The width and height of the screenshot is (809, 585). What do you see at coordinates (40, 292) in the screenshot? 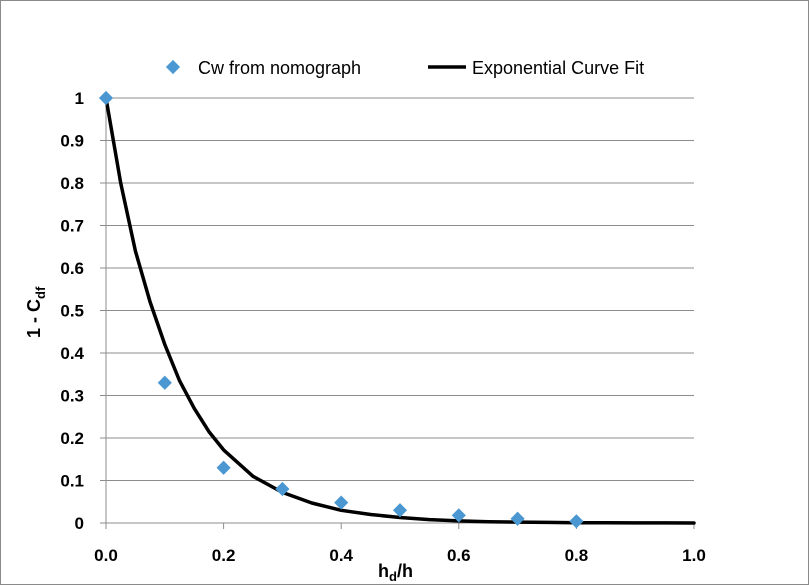
I see `y-axis-title-sub: df` at bounding box center [40, 292].